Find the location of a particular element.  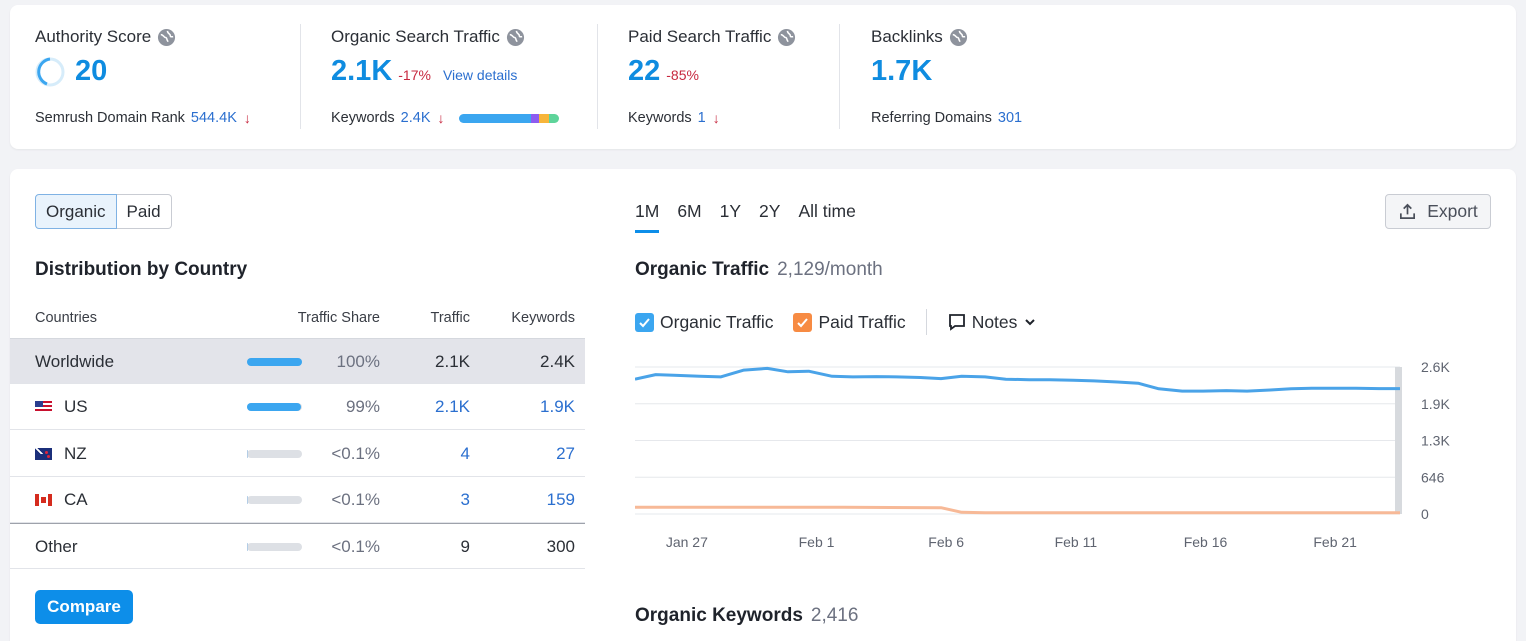

traffic-type-toggle: Organic Paid is located at coordinates (103, 211).